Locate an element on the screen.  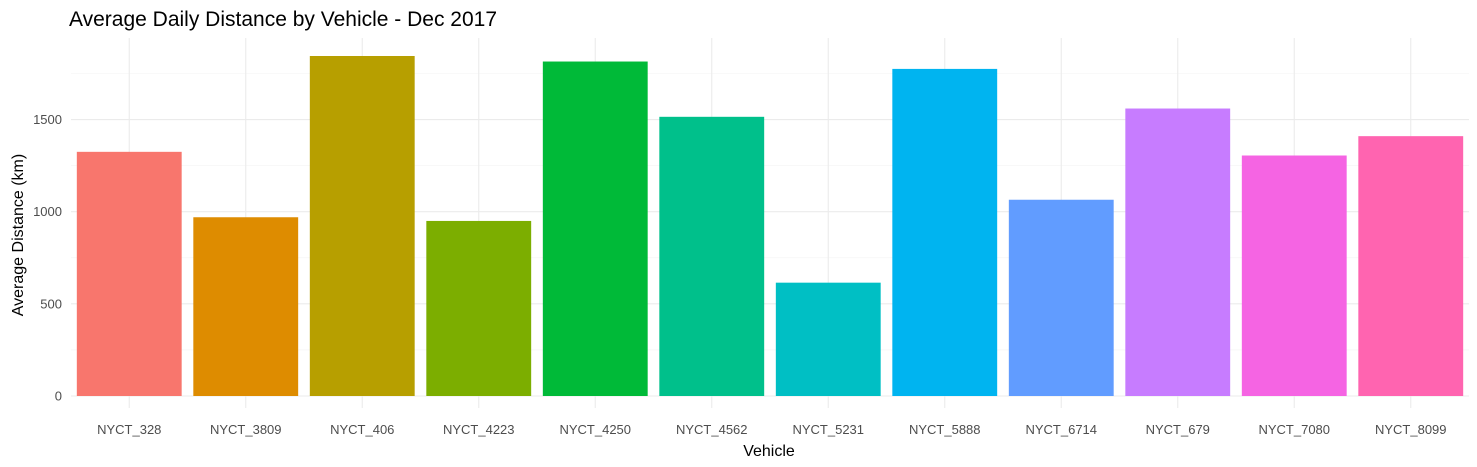
x-tick-label: NYCT_7080 is located at coordinates (1294, 429).